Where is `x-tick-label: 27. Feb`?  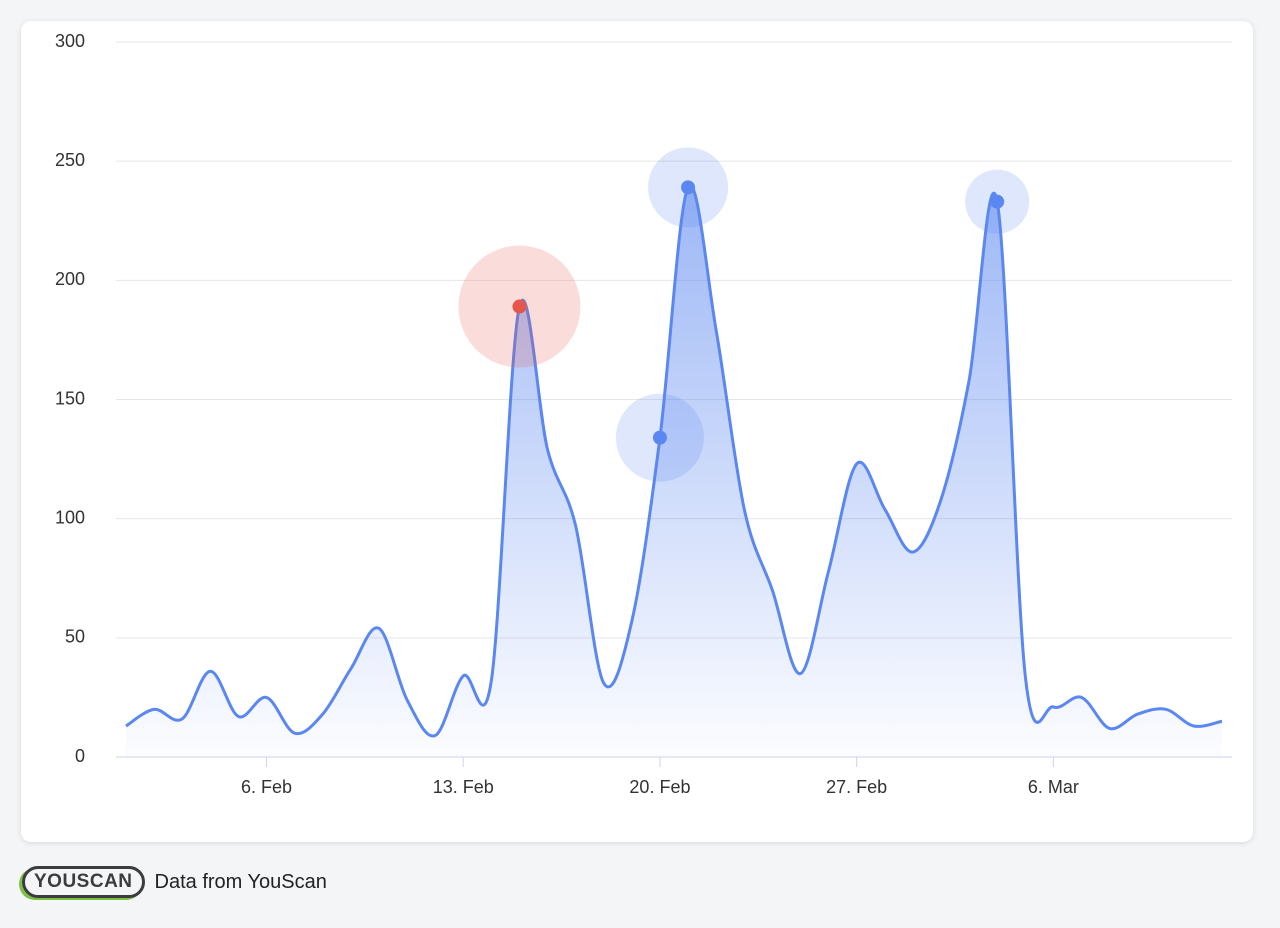 x-tick-label: 27. Feb is located at coordinates (856, 787).